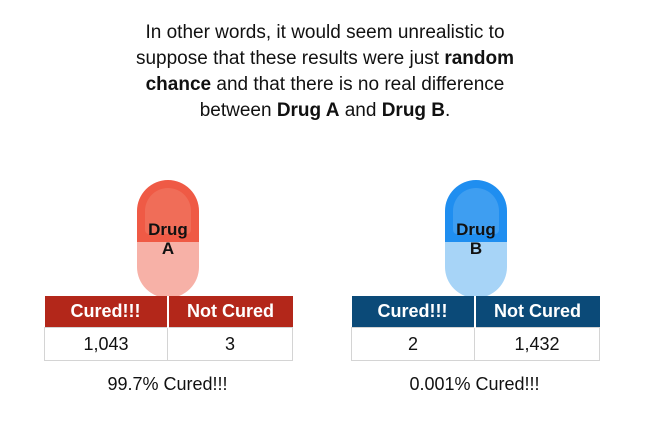  I want to click on drug-a-pill-bottom, so click(168, 270).